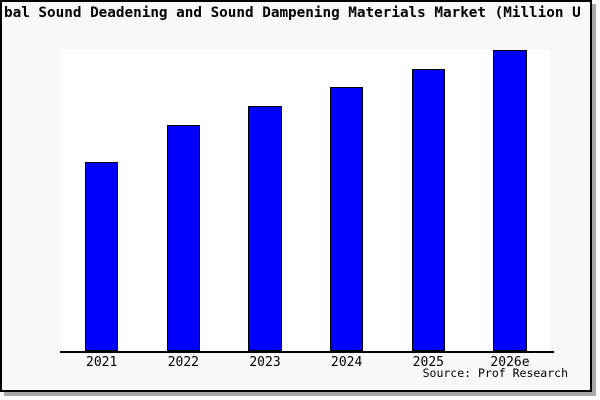 The width and height of the screenshot is (600, 400). What do you see at coordinates (265, 362) in the screenshot?
I see `x-tick-label-2023: 2023` at bounding box center [265, 362].